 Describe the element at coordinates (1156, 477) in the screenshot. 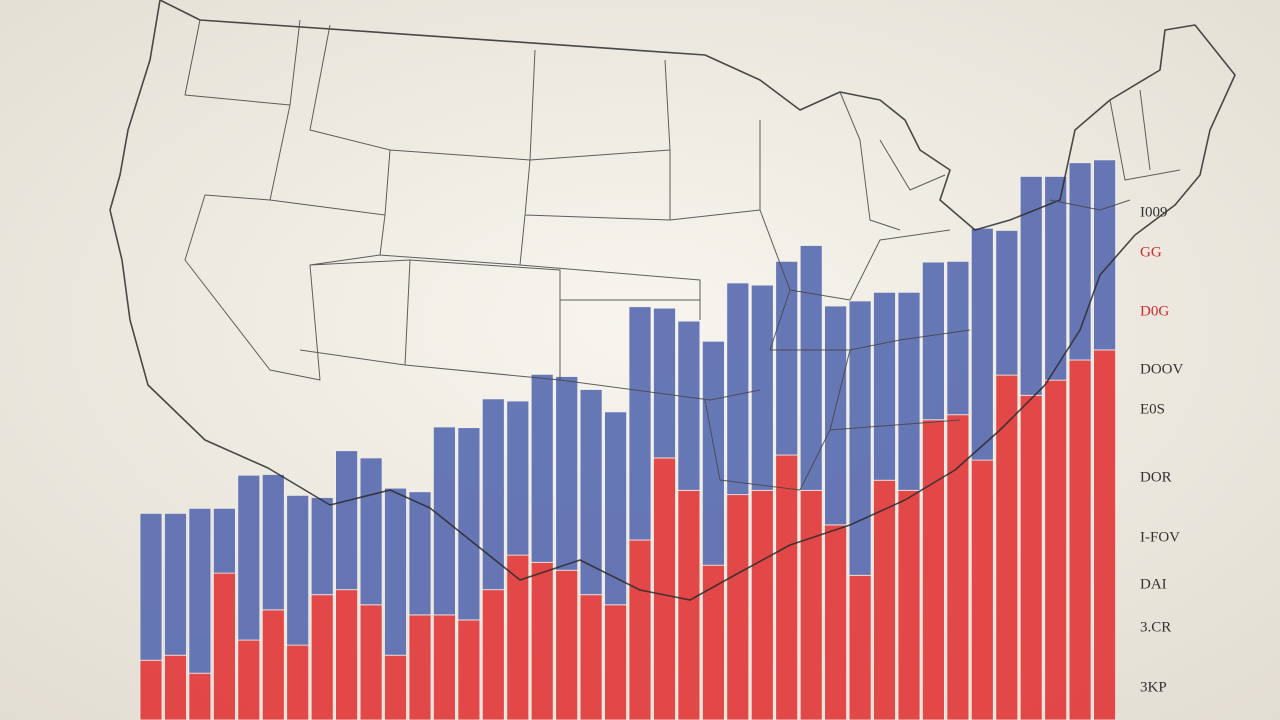

I see `annotation-label: DOR` at that location.